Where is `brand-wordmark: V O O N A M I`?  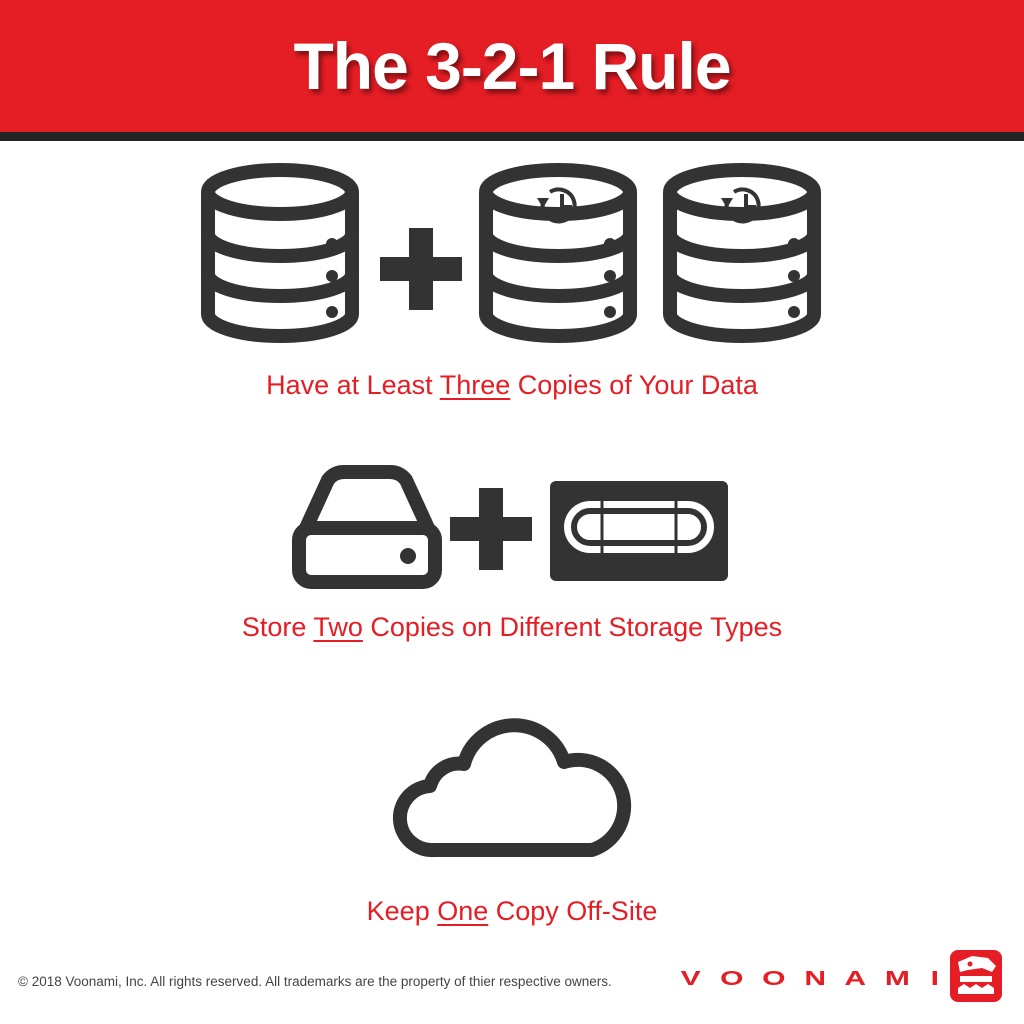
brand-wordmark: V O O N A M I is located at coordinates (810, 978).